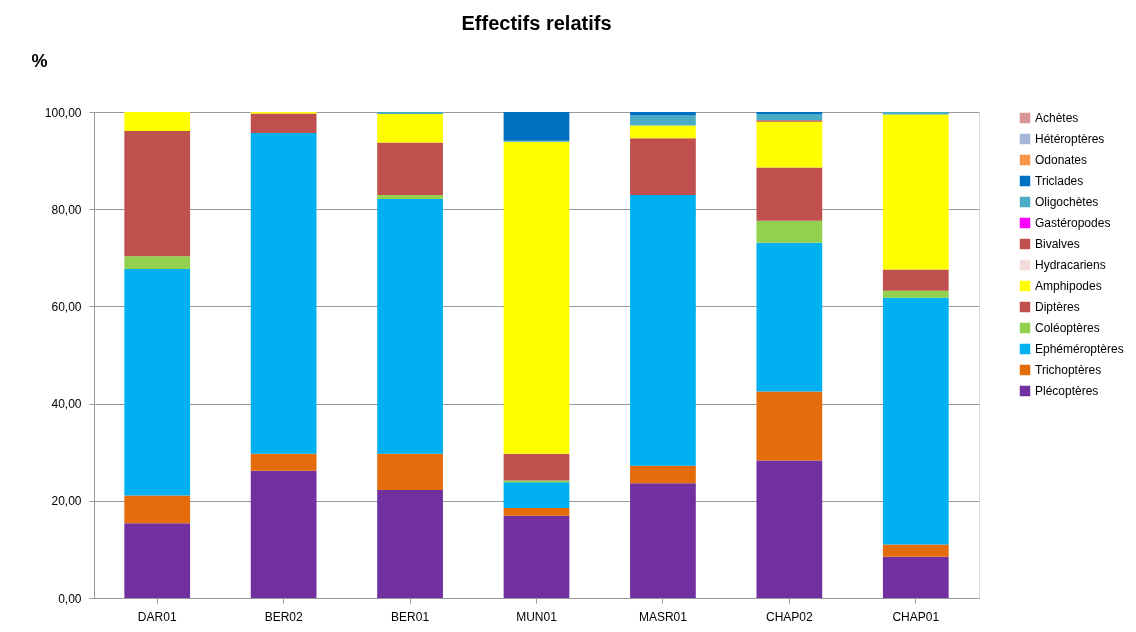  What do you see at coordinates (66, 501) in the screenshot?
I see `y-tick-label: 20,00` at bounding box center [66, 501].